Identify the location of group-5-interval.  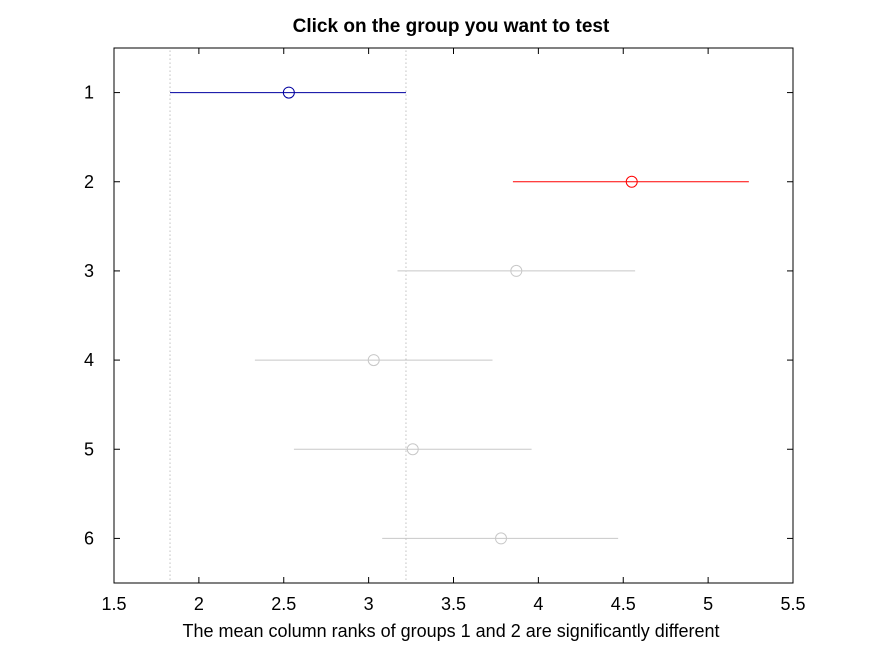
(412, 449).